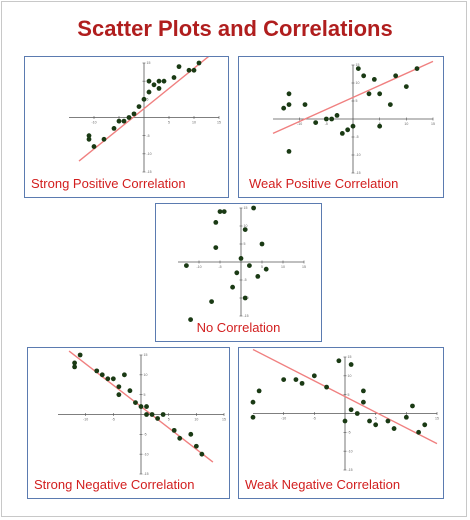  I want to click on caption-strong-negative: Strong Negative Correlation, so click(114, 484).